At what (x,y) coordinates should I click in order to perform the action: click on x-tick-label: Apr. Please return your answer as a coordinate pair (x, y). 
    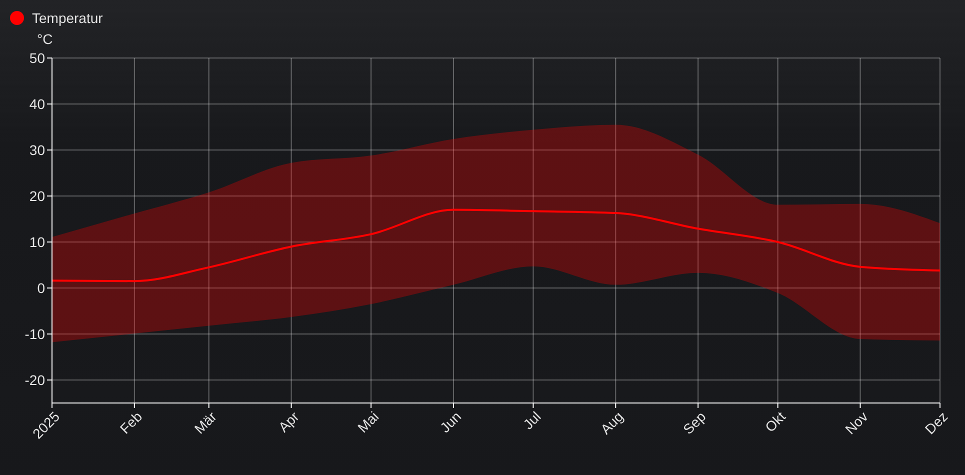
    Looking at the image, I should click on (288, 422).